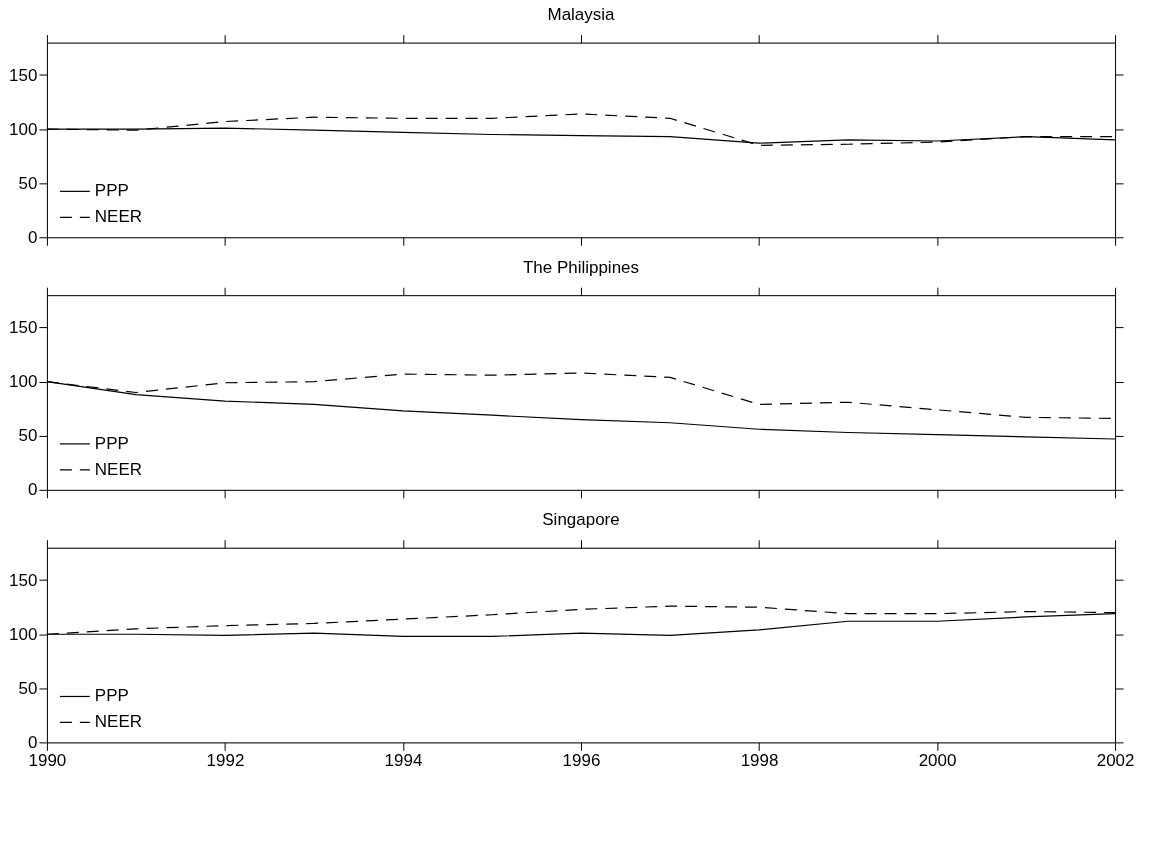 The width and height of the screenshot is (1155, 857). Describe the element at coordinates (225, 760) in the screenshot. I see `x-tick-label: 1992` at that location.